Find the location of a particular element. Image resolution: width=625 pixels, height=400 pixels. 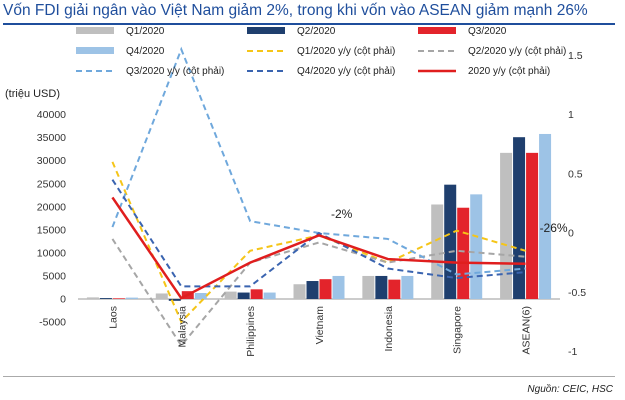

y-tick-label: 25000 is located at coordinates (51, 184).